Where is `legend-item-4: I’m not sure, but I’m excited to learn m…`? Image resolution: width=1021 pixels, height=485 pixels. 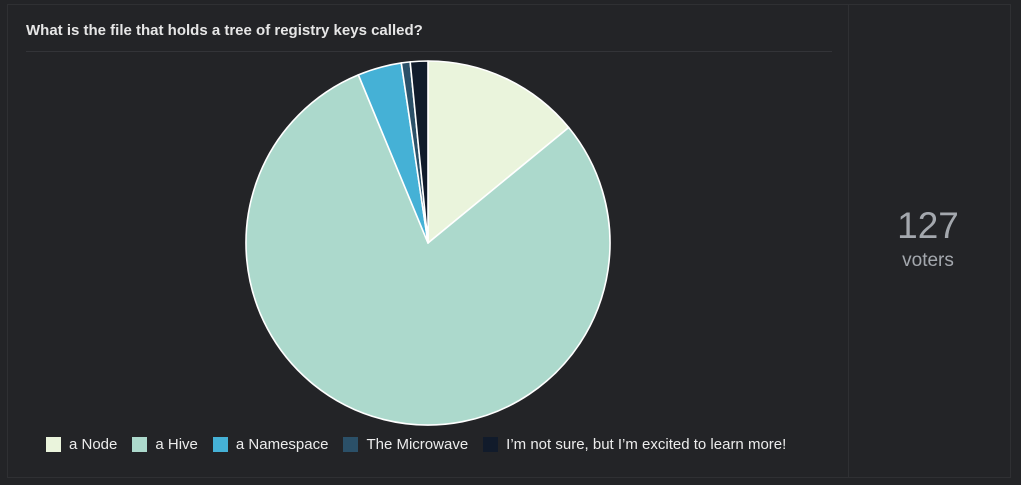
legend-item-4: I’m not sure, but I’m excited to learn m… is located at coordinates (634, 444).